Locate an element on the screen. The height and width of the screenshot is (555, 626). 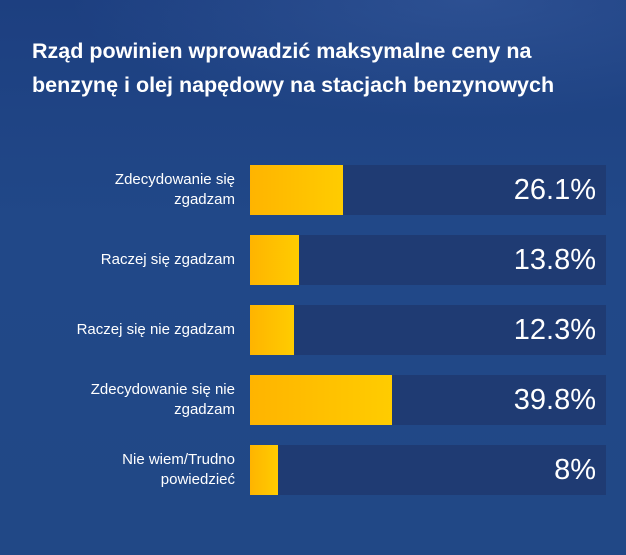
bar-track: 26.1% is located at coordinates (428, 190).